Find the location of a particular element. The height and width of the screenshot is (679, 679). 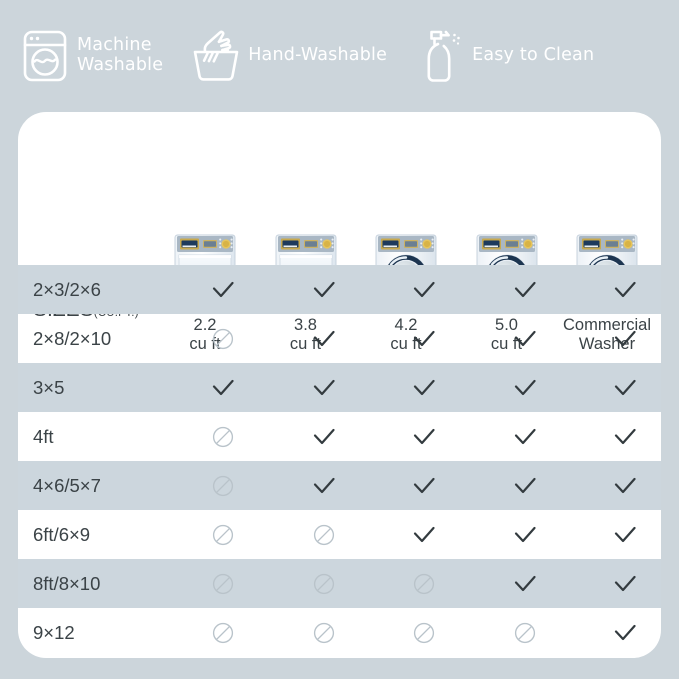

column-header-washer-commercial: Commercial Washer is located at coordinates (607, 292).